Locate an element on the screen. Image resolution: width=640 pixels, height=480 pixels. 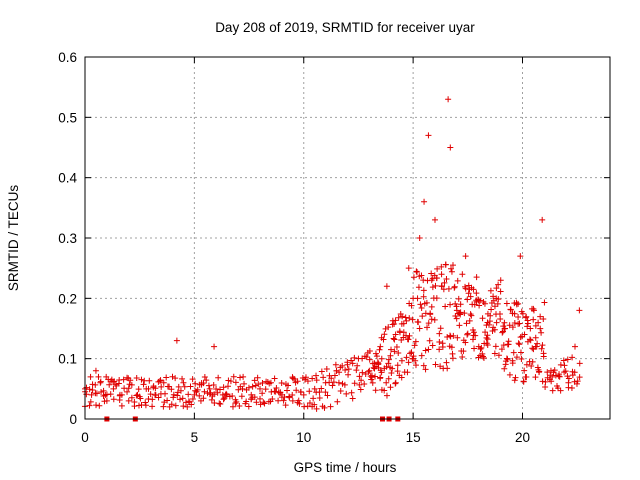
x-tick-label: 10 is located at coordinates (303, 437).